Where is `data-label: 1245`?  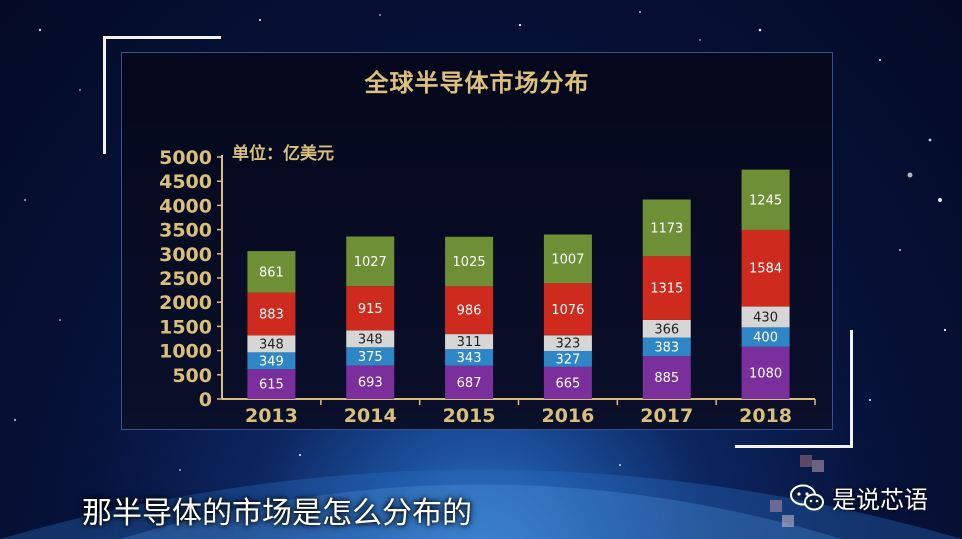 data-label: 1245 is located at coordinates (765, 200).